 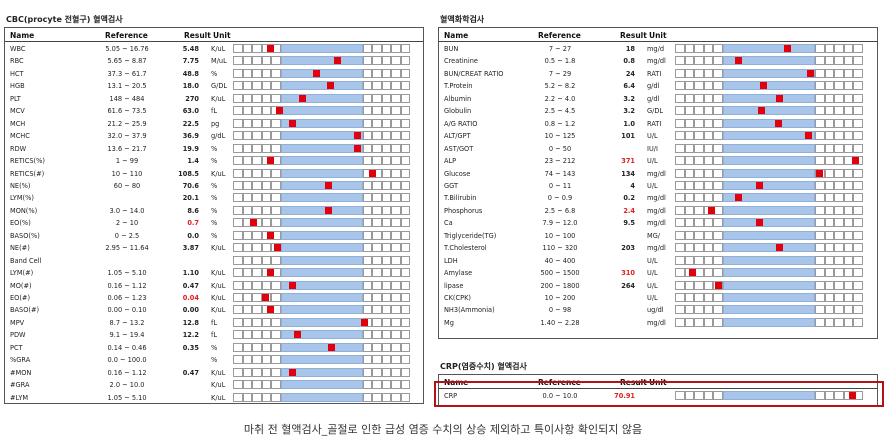 I want to click on chem-row-ca: Ca 7.9 ~ 12.0 9.5 mg/dl, so click(x=658, y=223).